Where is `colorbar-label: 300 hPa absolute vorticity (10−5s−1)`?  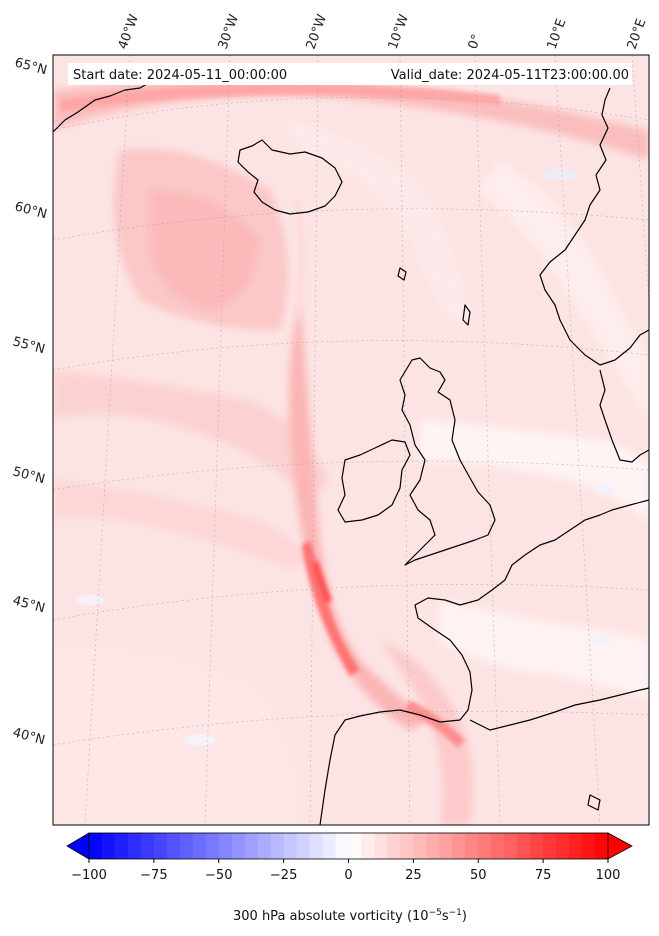 colorbar-label: 300 hPa absolute vorticity (10−5s−1) is located at coordinates (350, 916).